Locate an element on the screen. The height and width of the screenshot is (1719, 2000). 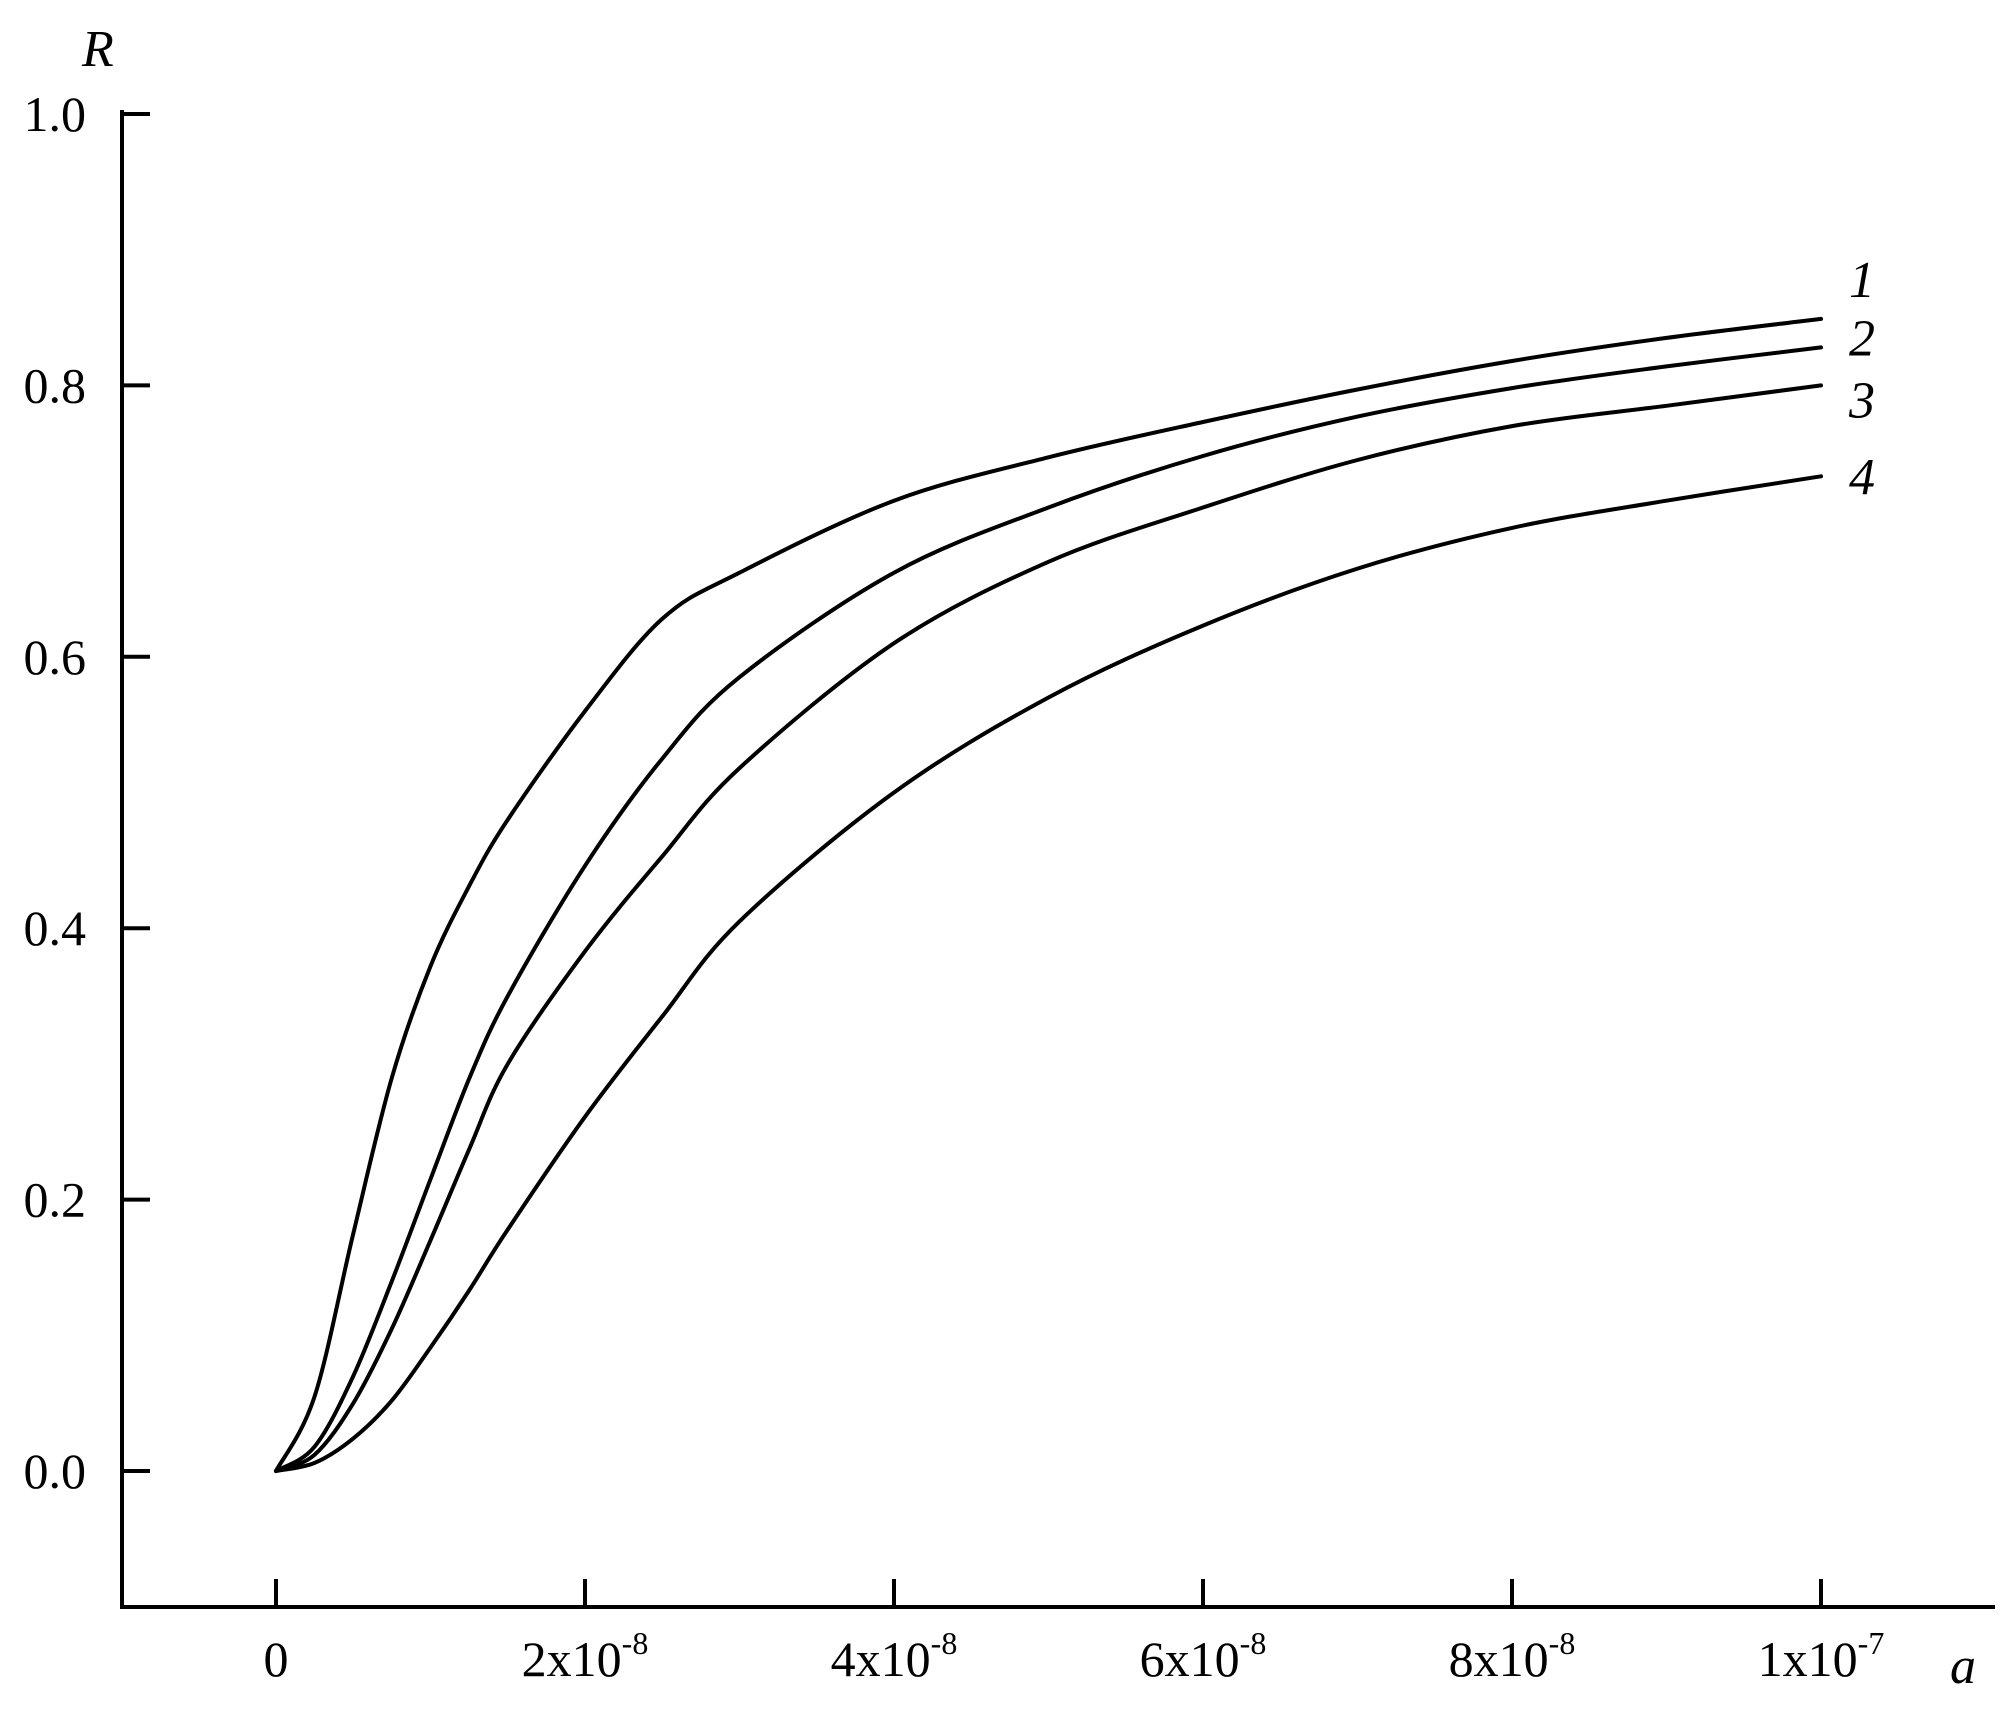
x-tick-label: 1x10⁻⁷ is located at coordinates (1821, 1656).